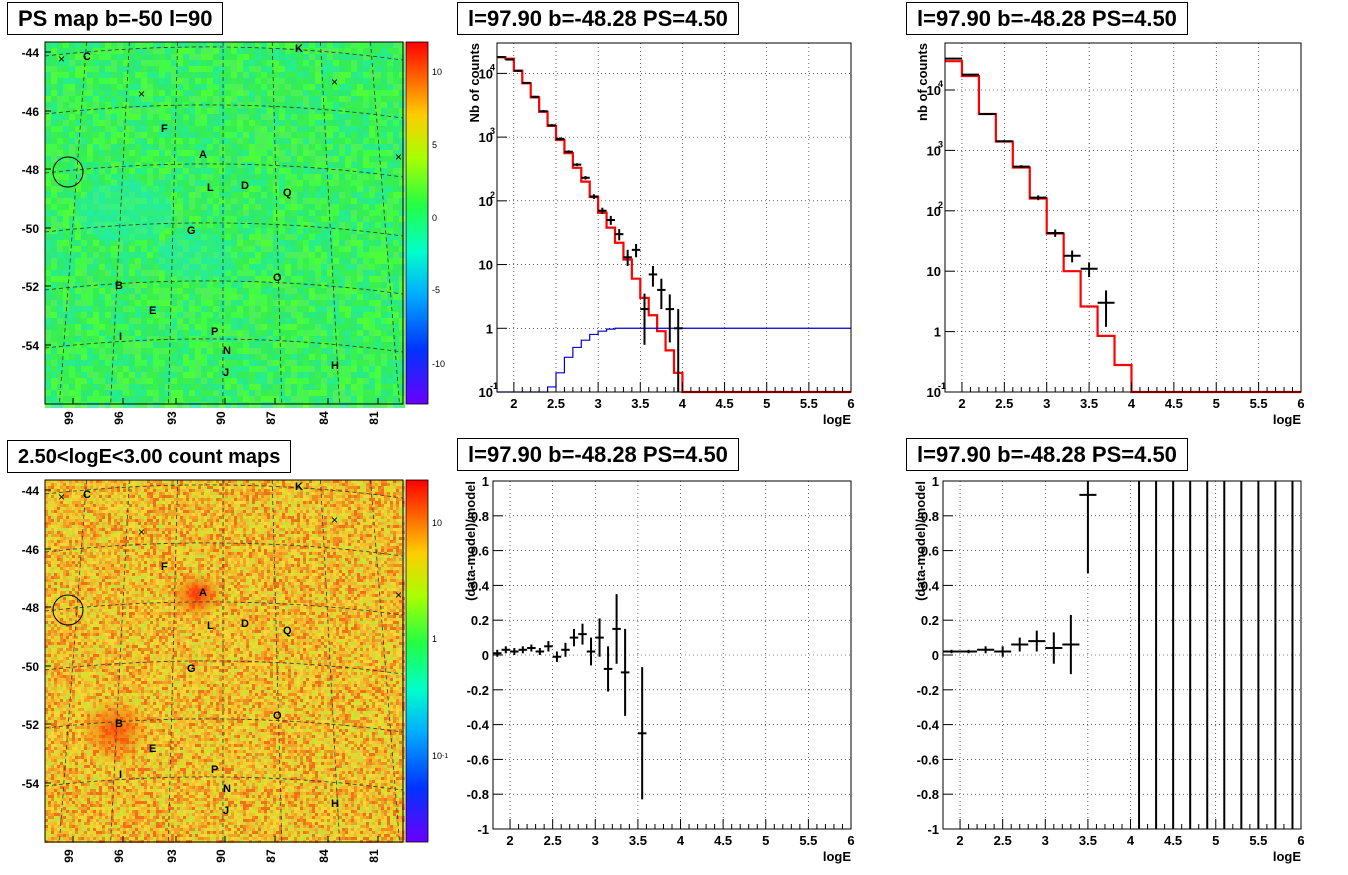 Image resolution: width=1348 pixels, height=875 pixels. I want to click on residual-left-y-tick-label: 0.4, so click(480, 585).